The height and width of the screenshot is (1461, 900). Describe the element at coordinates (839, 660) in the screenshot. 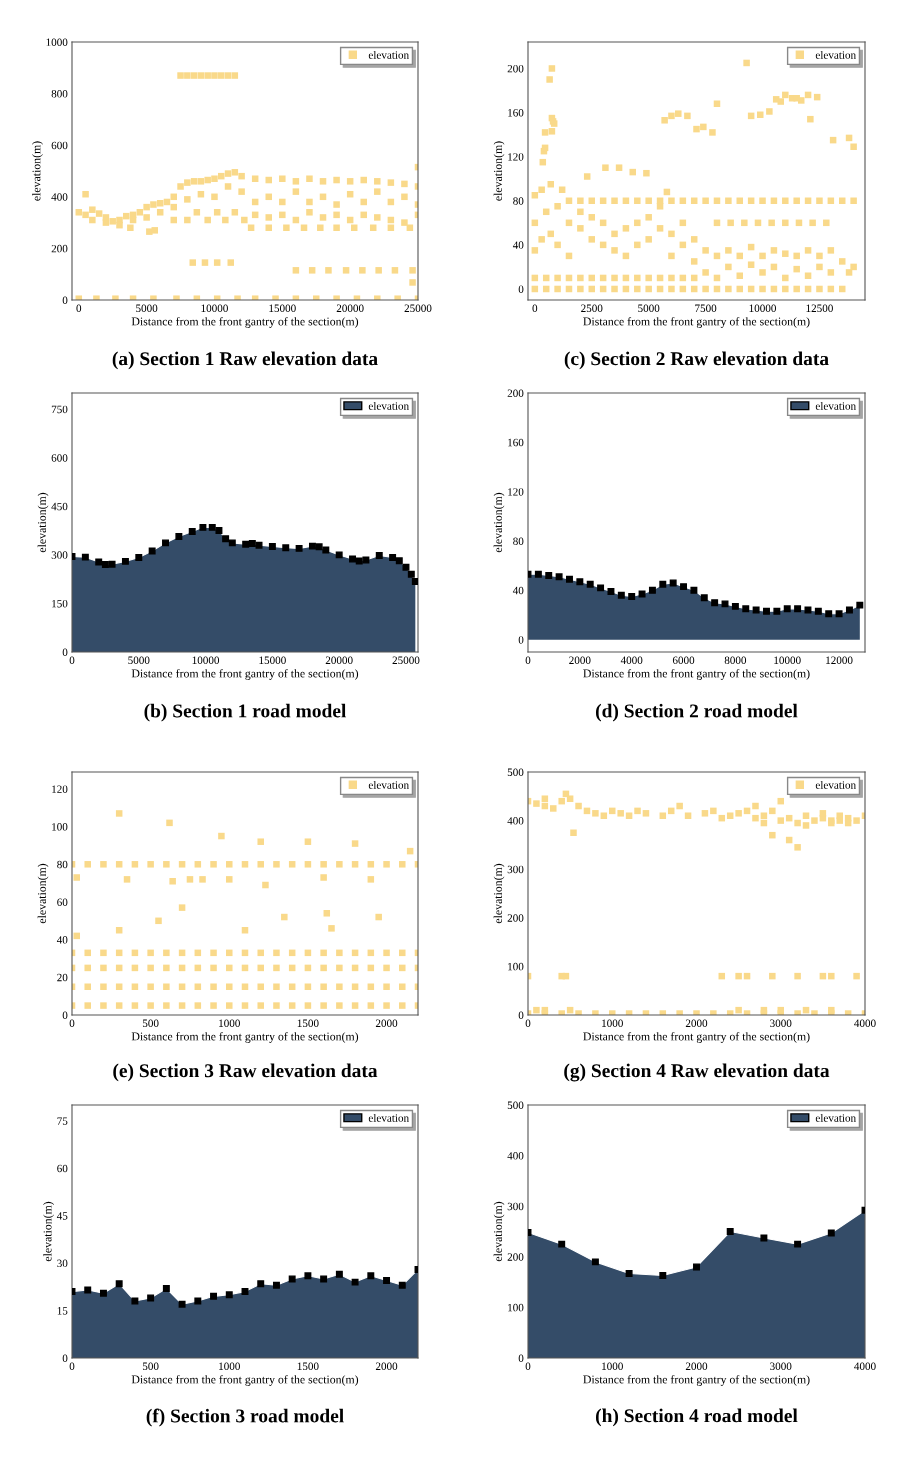

I see `x-tick-label: 12000` at that location.